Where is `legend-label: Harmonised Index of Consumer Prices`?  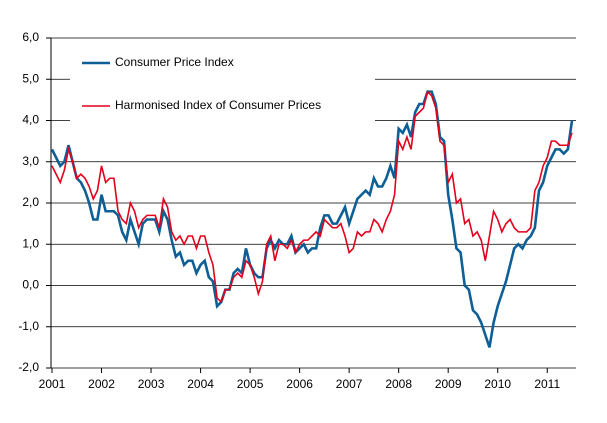
legend-label: Harmonised Index of Consumer Prices is located at coordinates (218, 105).